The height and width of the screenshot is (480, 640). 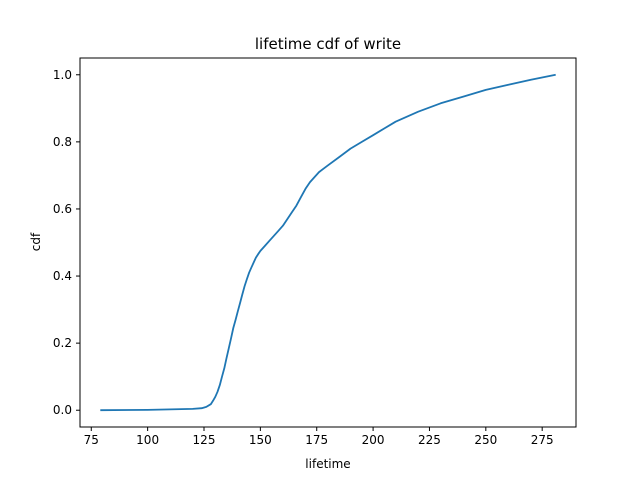 What do you see at coordinates (62, 276) in the screenshot?
I see `y-tick-label: 0.4` at bounding box center [62, 276].